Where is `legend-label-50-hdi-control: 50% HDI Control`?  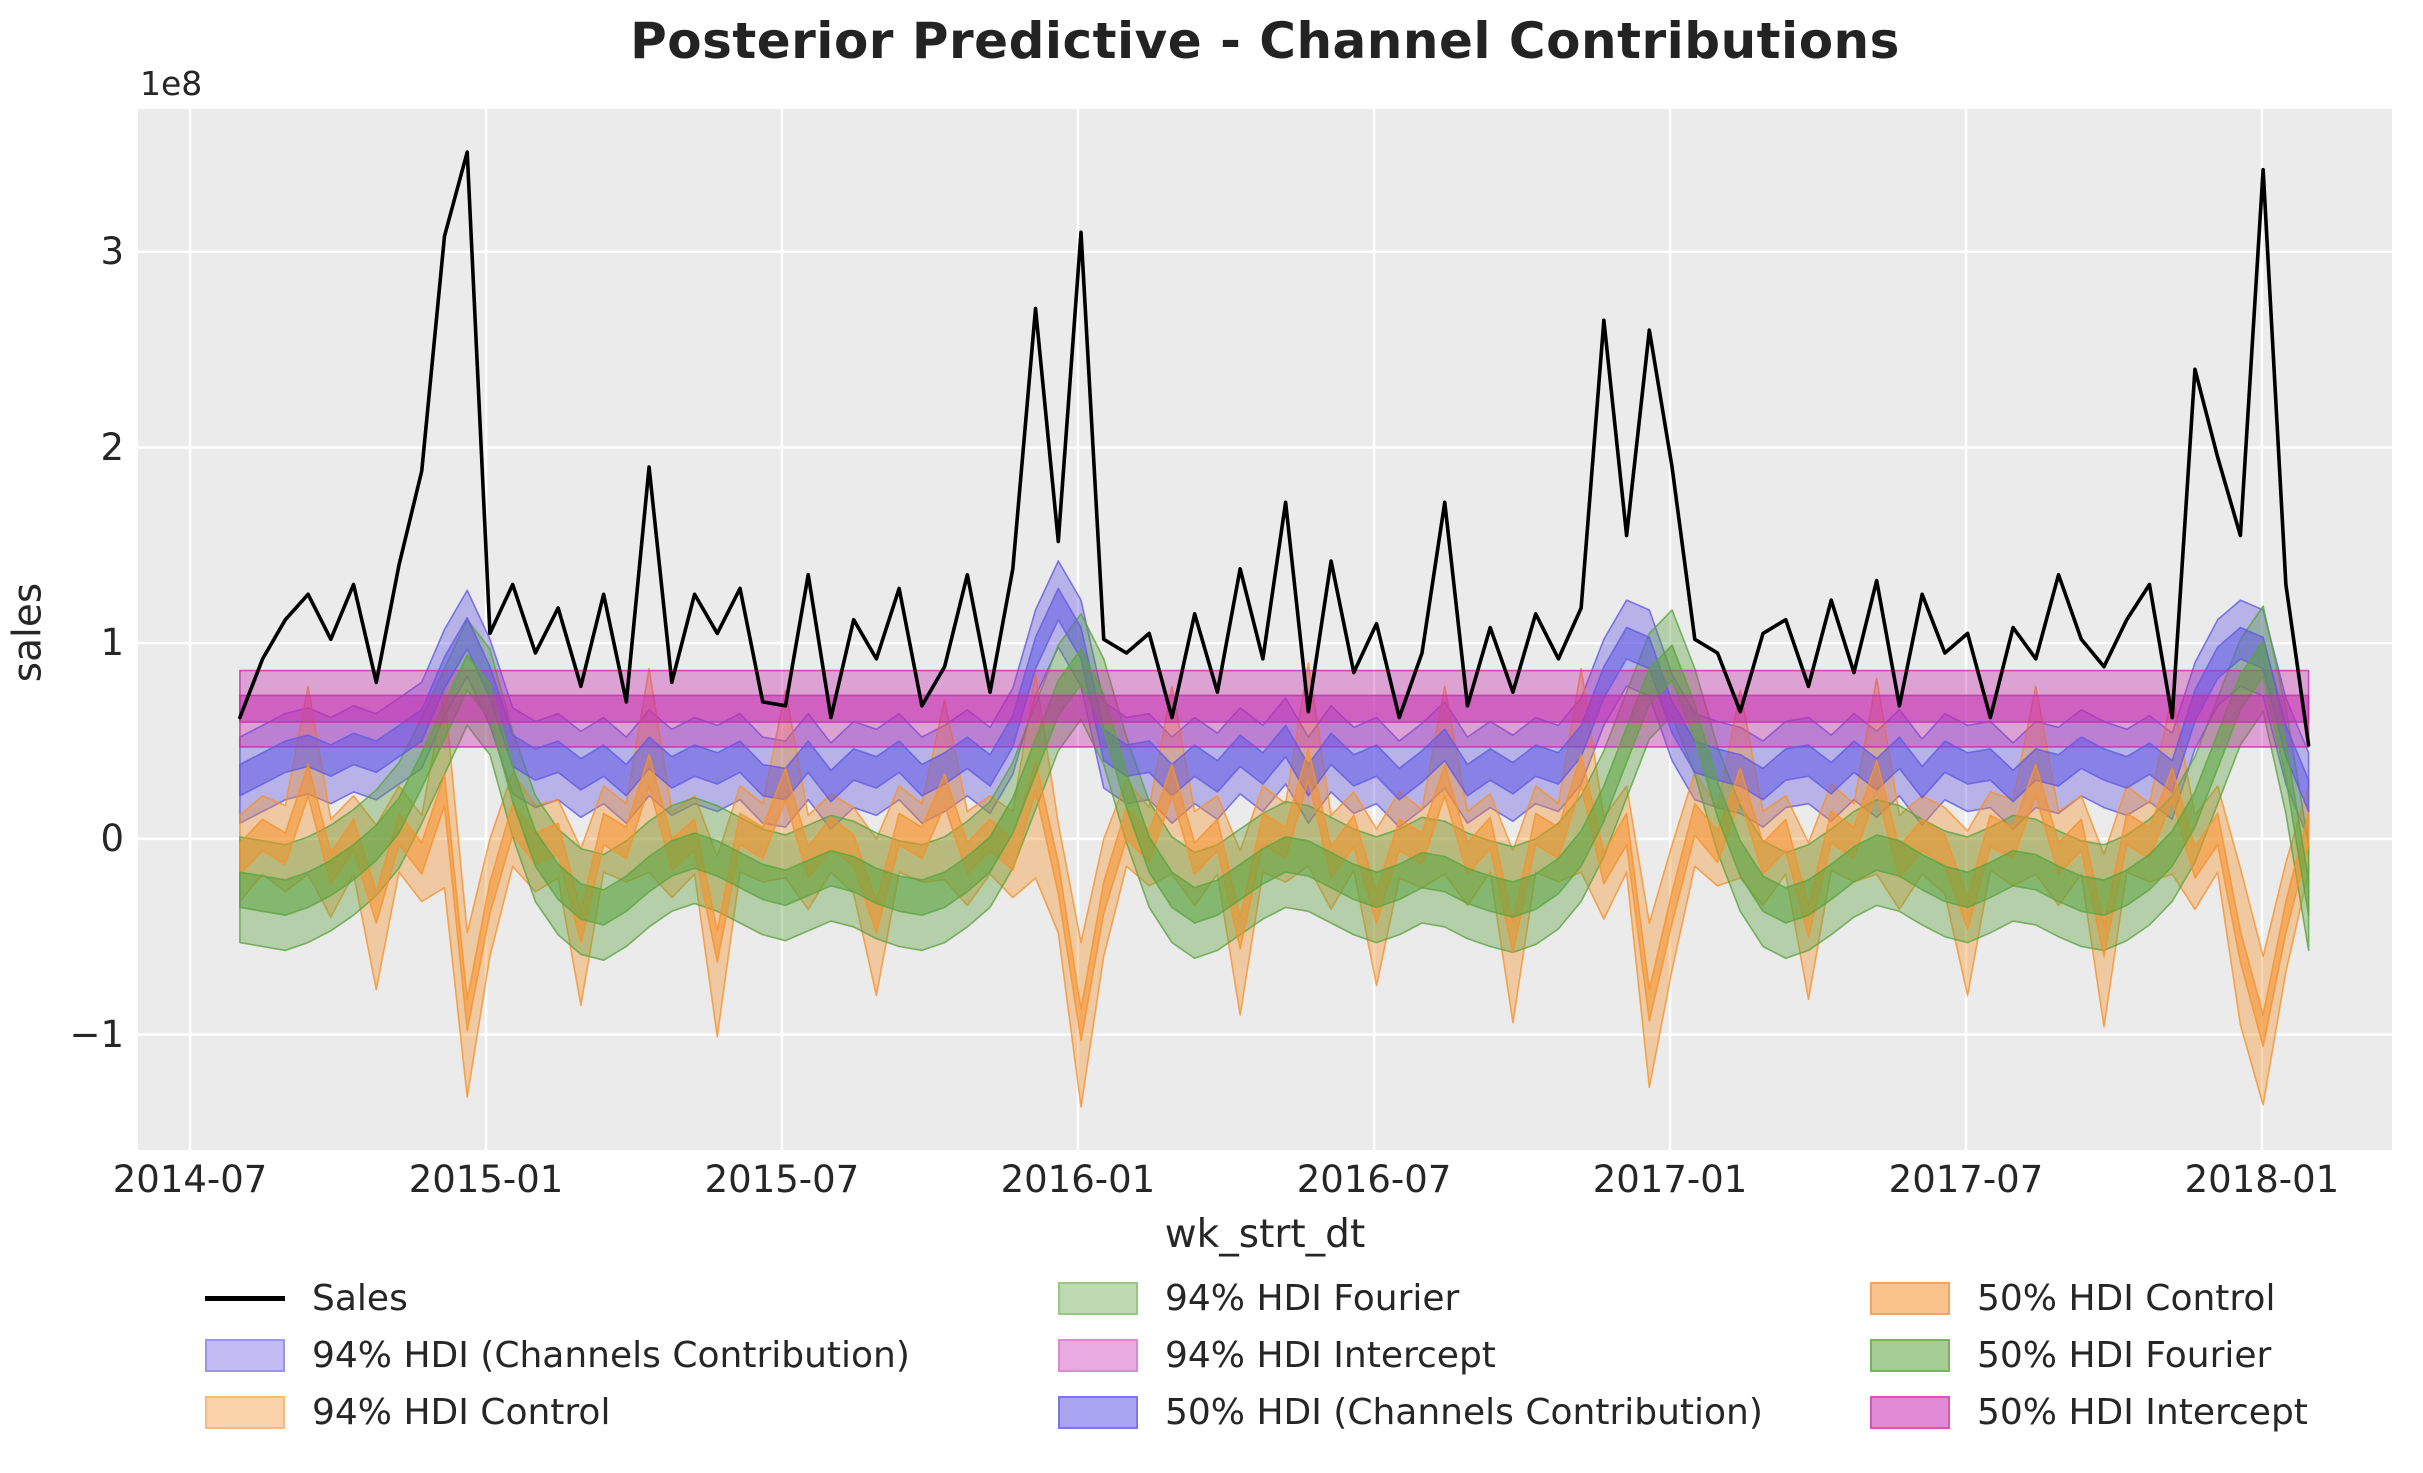
legend-label-50-hdi-control: 50% HDI Control is located at coordinates (2126, 1298).